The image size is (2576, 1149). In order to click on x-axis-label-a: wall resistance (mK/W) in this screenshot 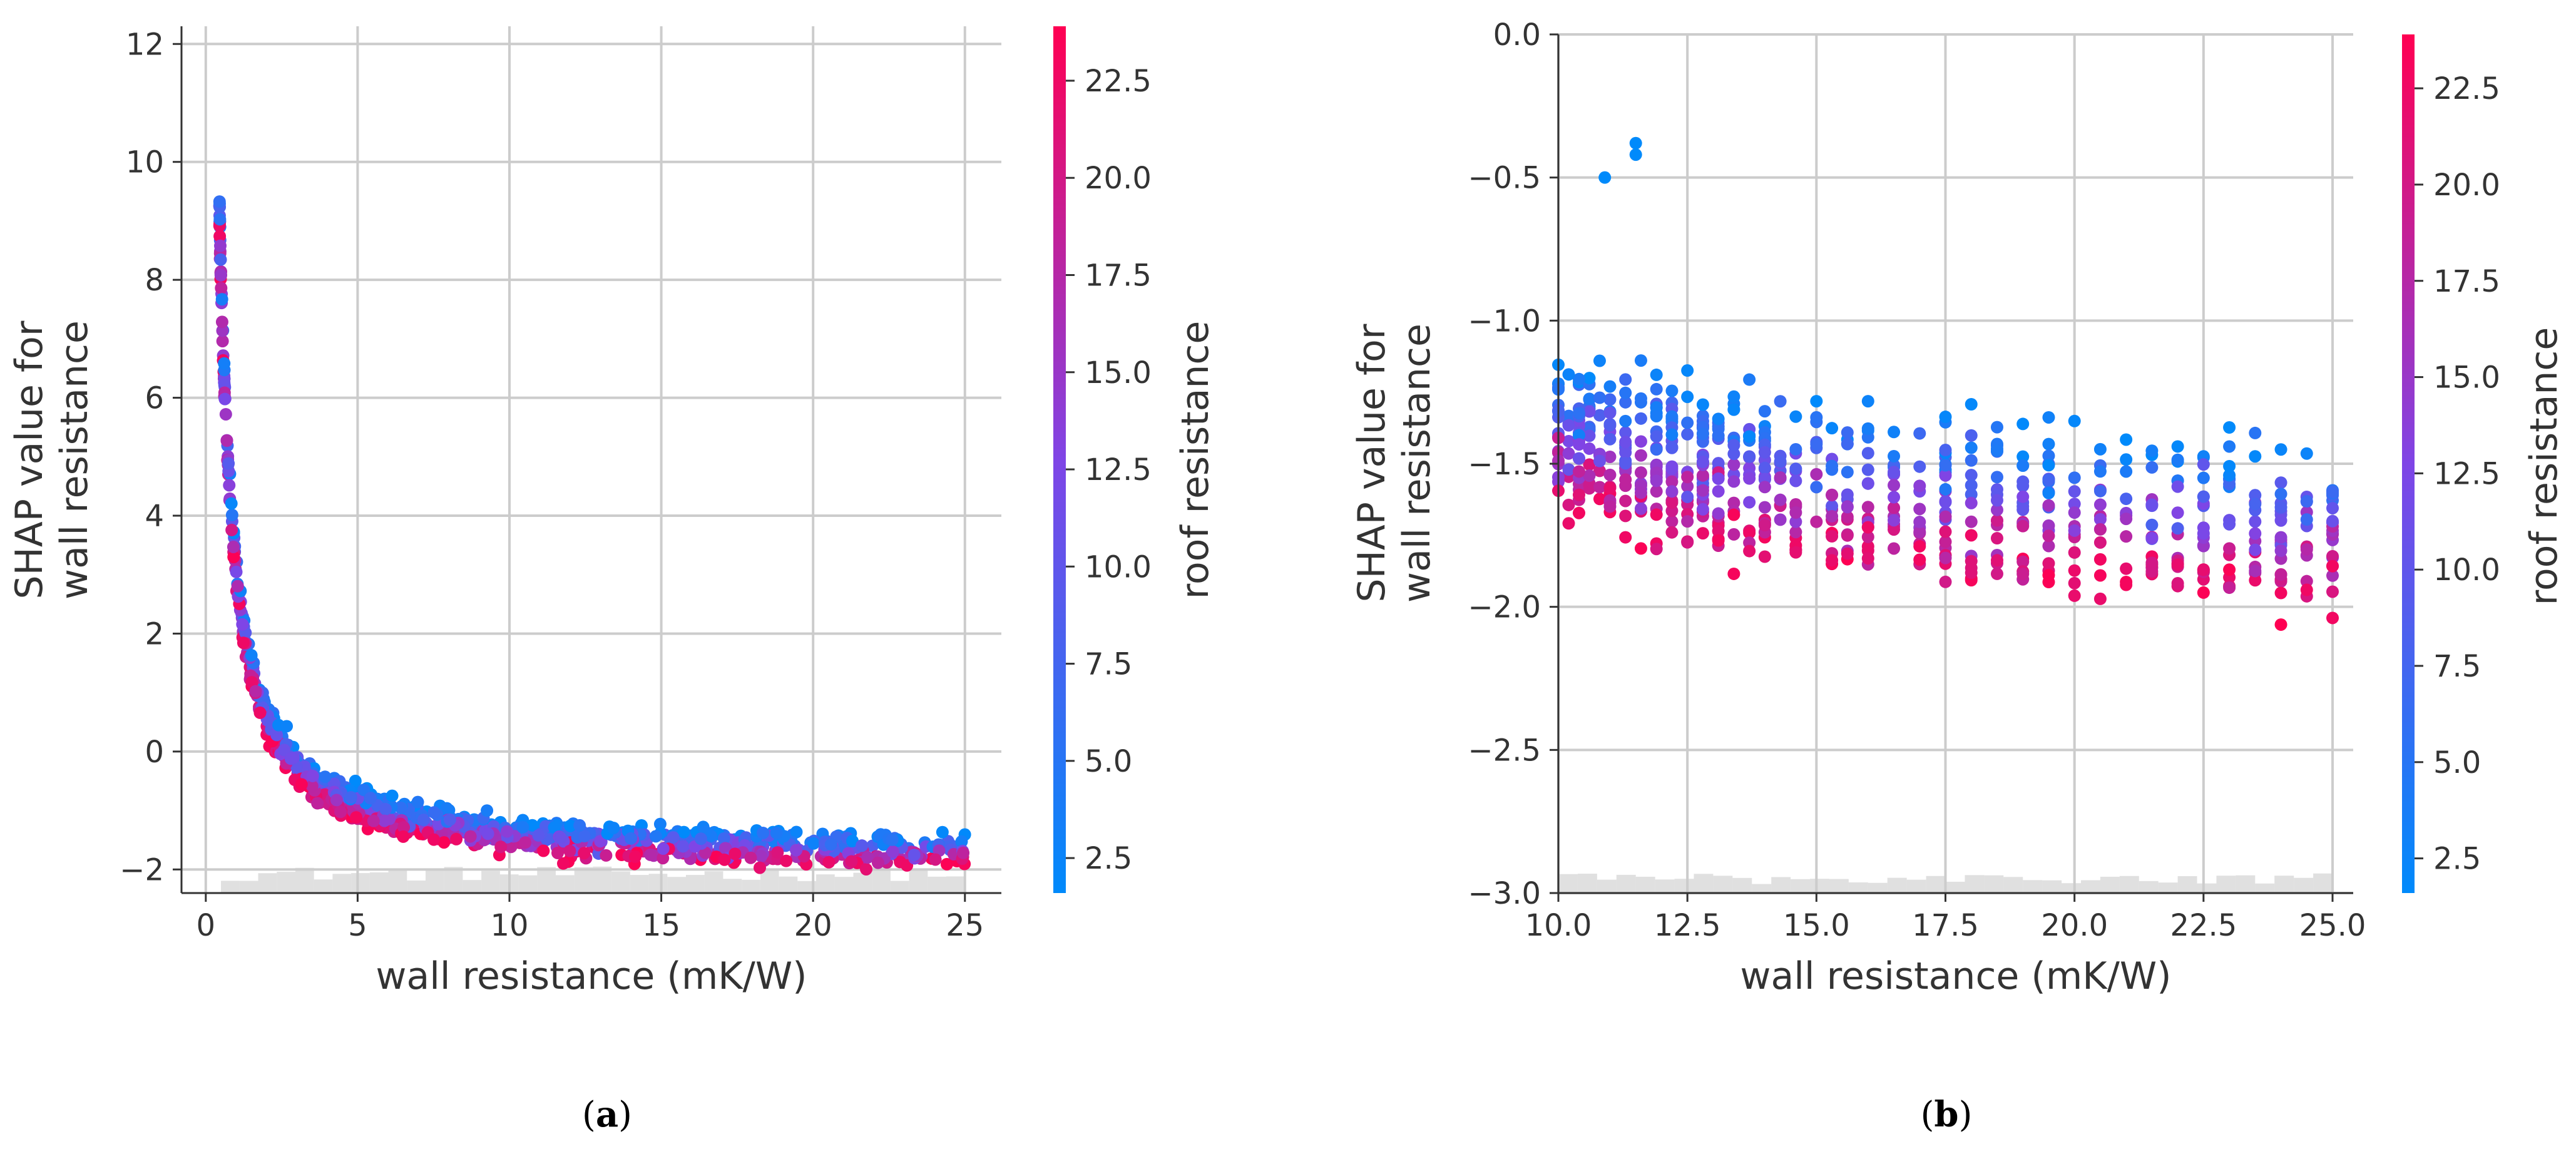, I will do `click(591, 976)`.